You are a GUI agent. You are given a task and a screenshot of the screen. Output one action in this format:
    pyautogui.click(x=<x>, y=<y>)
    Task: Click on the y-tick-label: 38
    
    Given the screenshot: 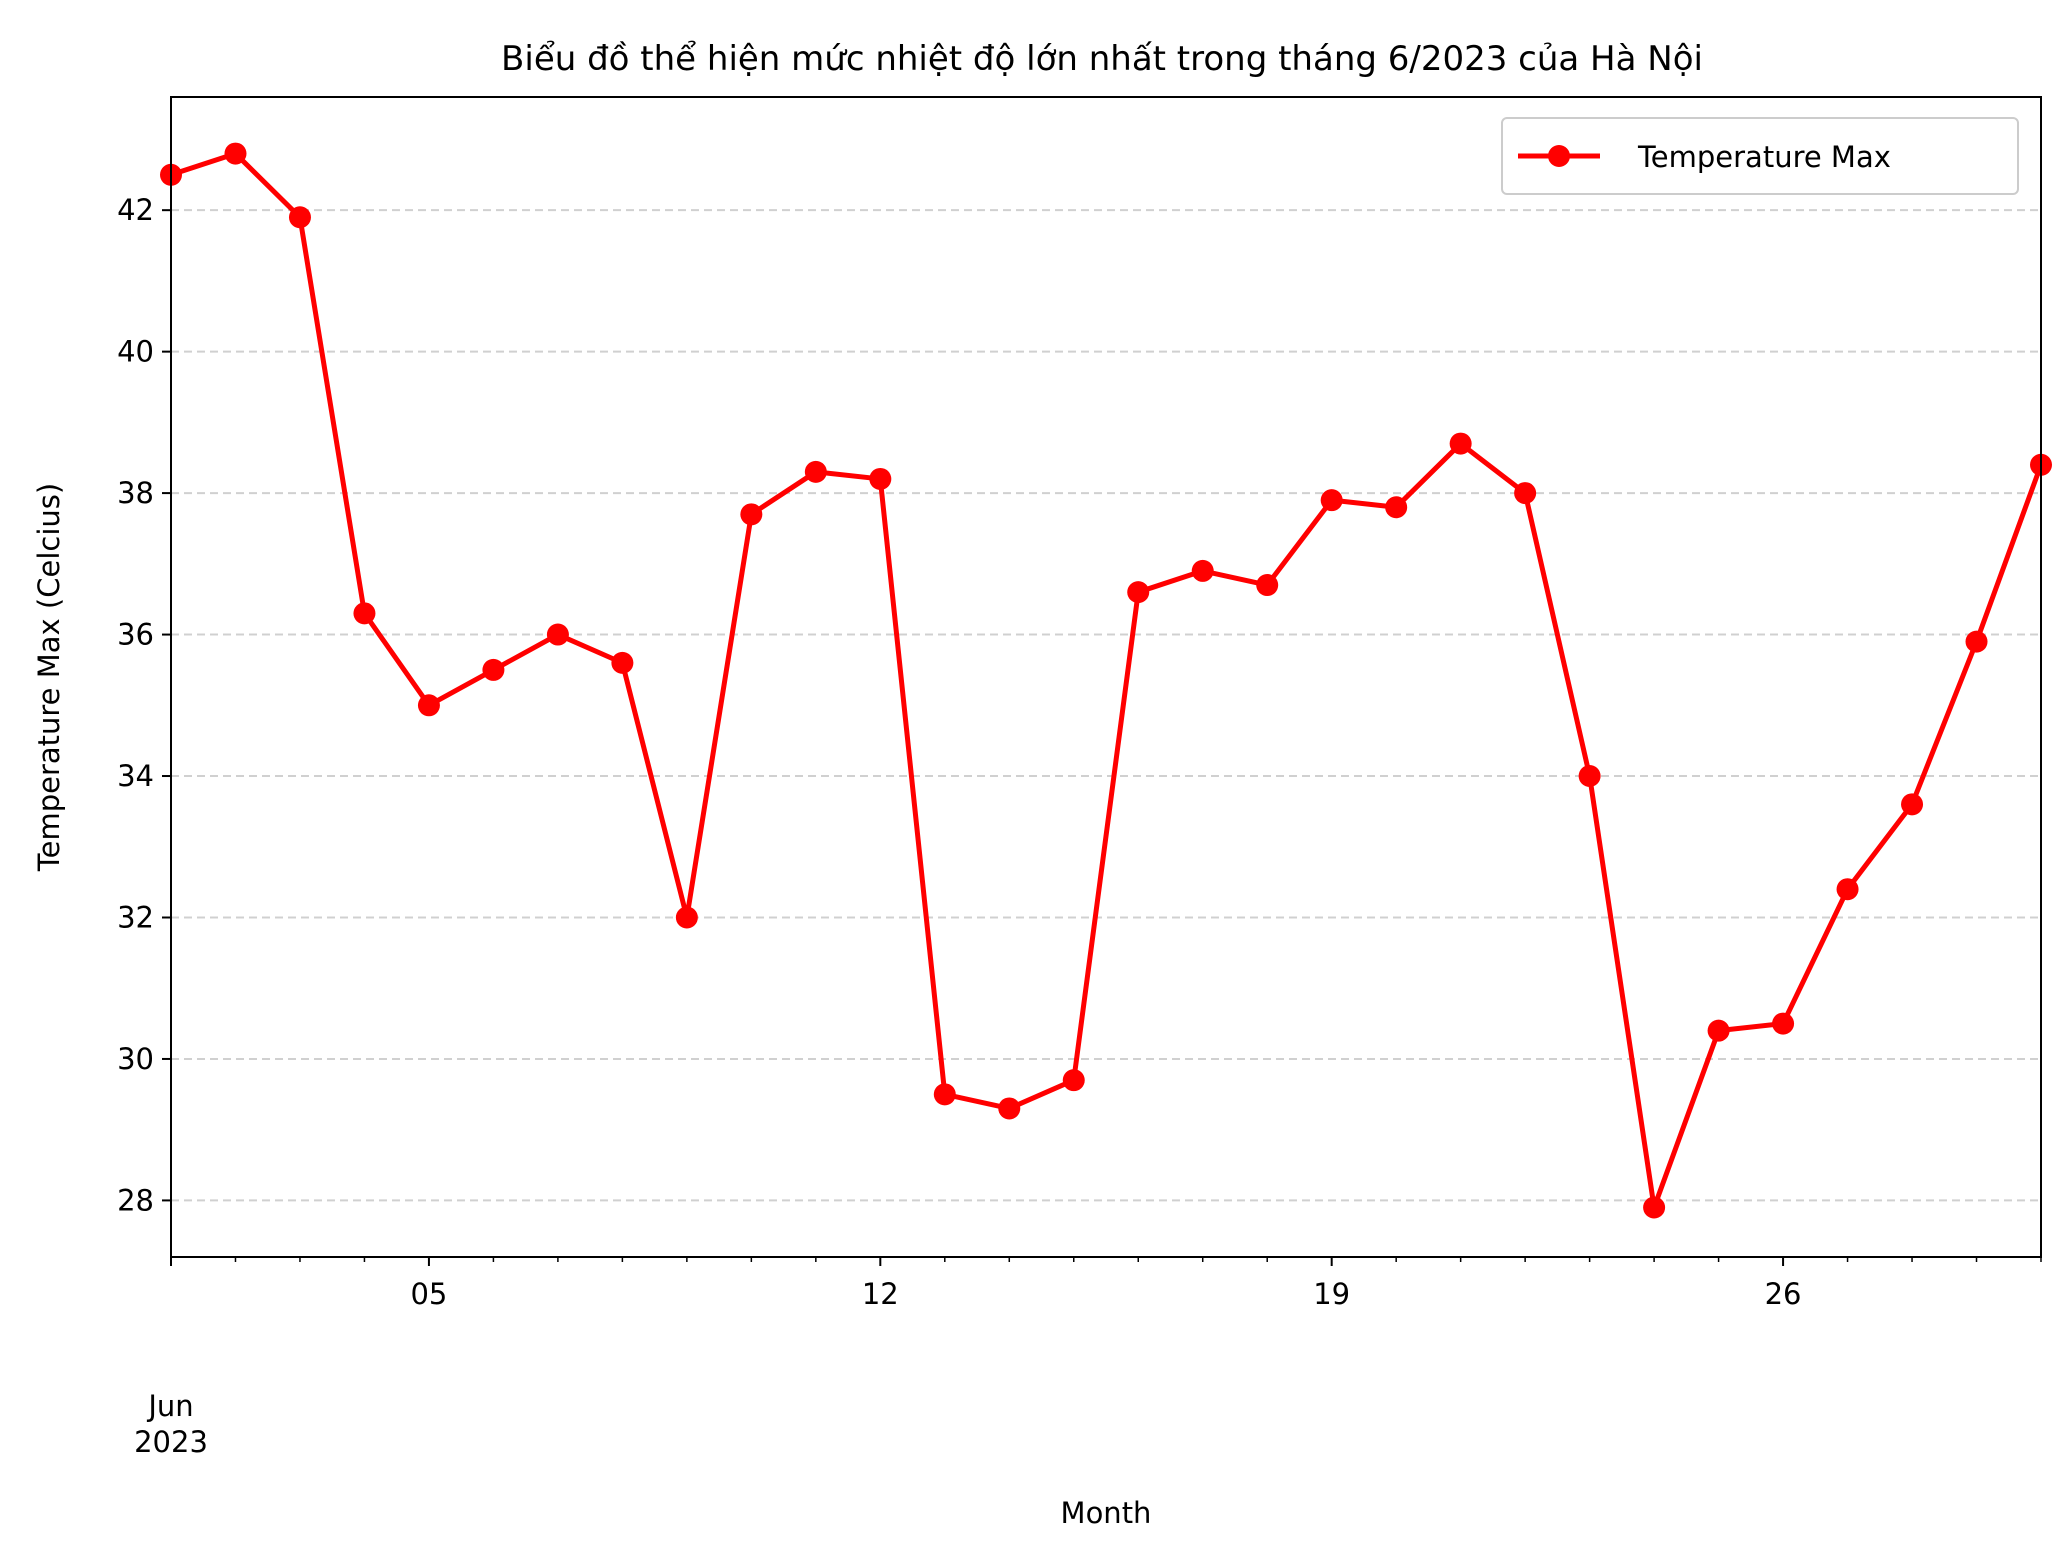 What is the action you would take?
    pyautogui.click(x=135, y=493)
    